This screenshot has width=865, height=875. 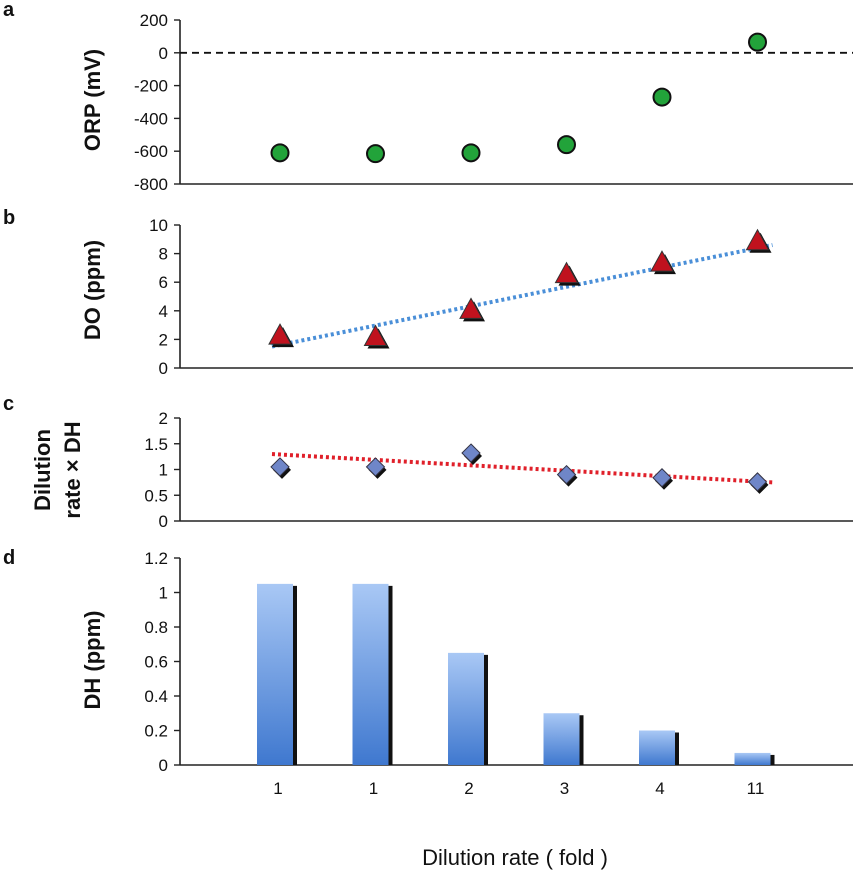 I want to click on y-tick-label-d: 0.2, so click(x=156, y=731).